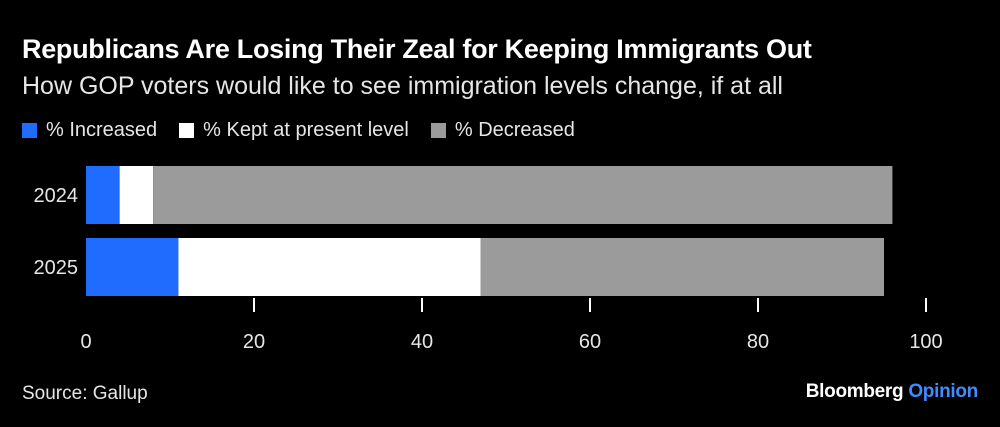 This screenshot has height=427, width=1000. Describe the element at coordinates (103, 195) in the screenshot. I see `bar-2024-increased` at that location.